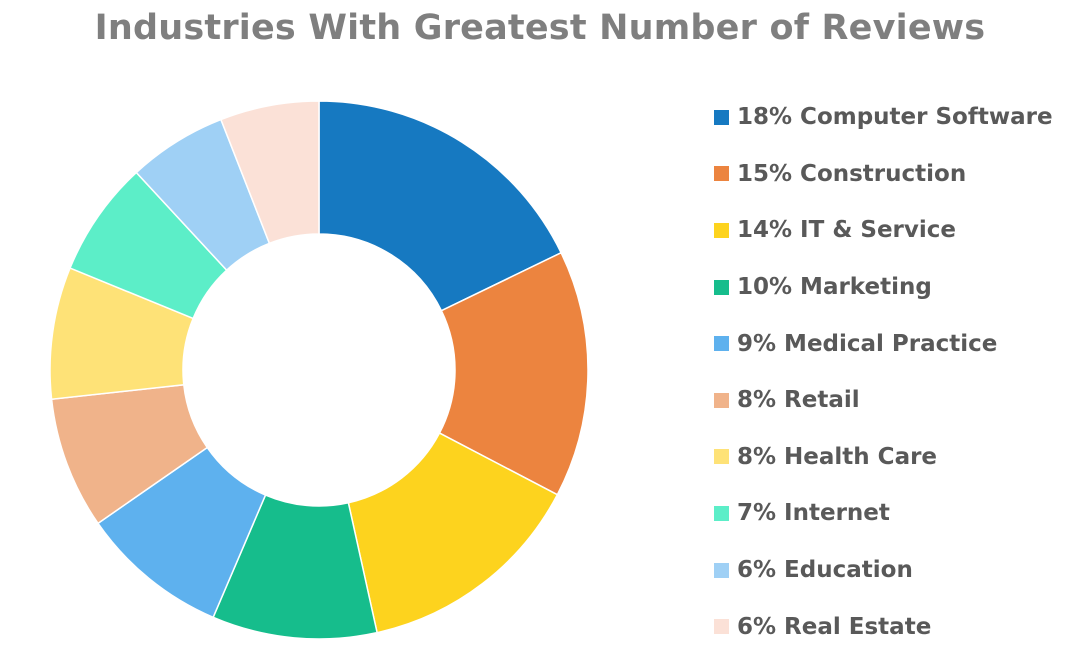 The image size is (1080, 657). Describe the element at coordinates (269, 172) in the screenshot. I see `slice-real-estate` at that location.